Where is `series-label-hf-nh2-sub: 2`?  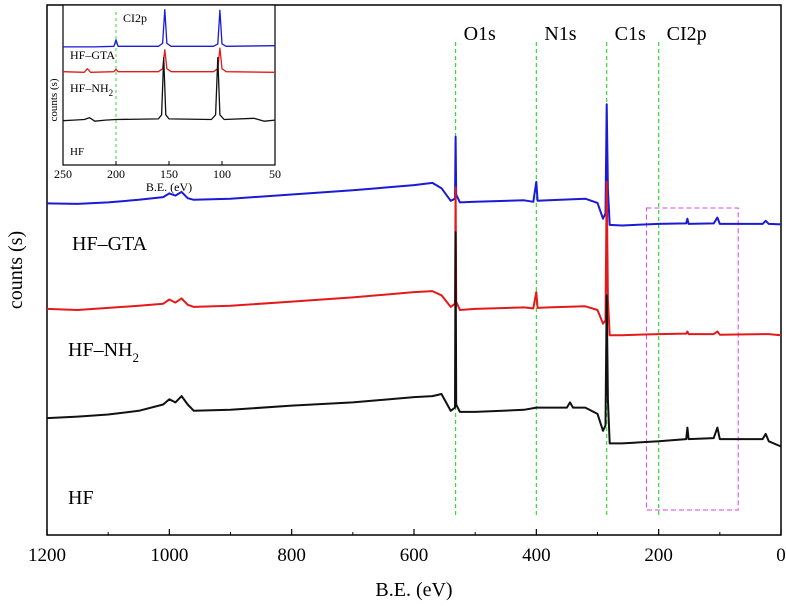
series-label-hf-nh2-sub: 2 is located at coordinates (135, 357).